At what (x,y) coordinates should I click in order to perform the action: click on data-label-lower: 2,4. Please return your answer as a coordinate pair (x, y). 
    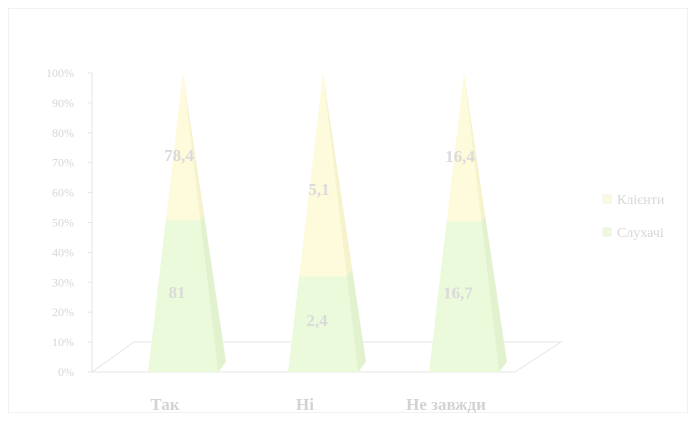
    Looking at the image, I should click on (317, 320).